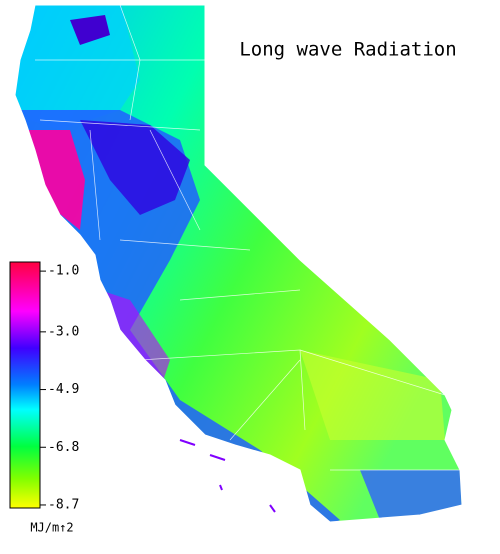 This screenshot has width=500, height=554. Describe the element at coordinates (25, 385) in the screenshot. I see `colorbar-scale` at that location.